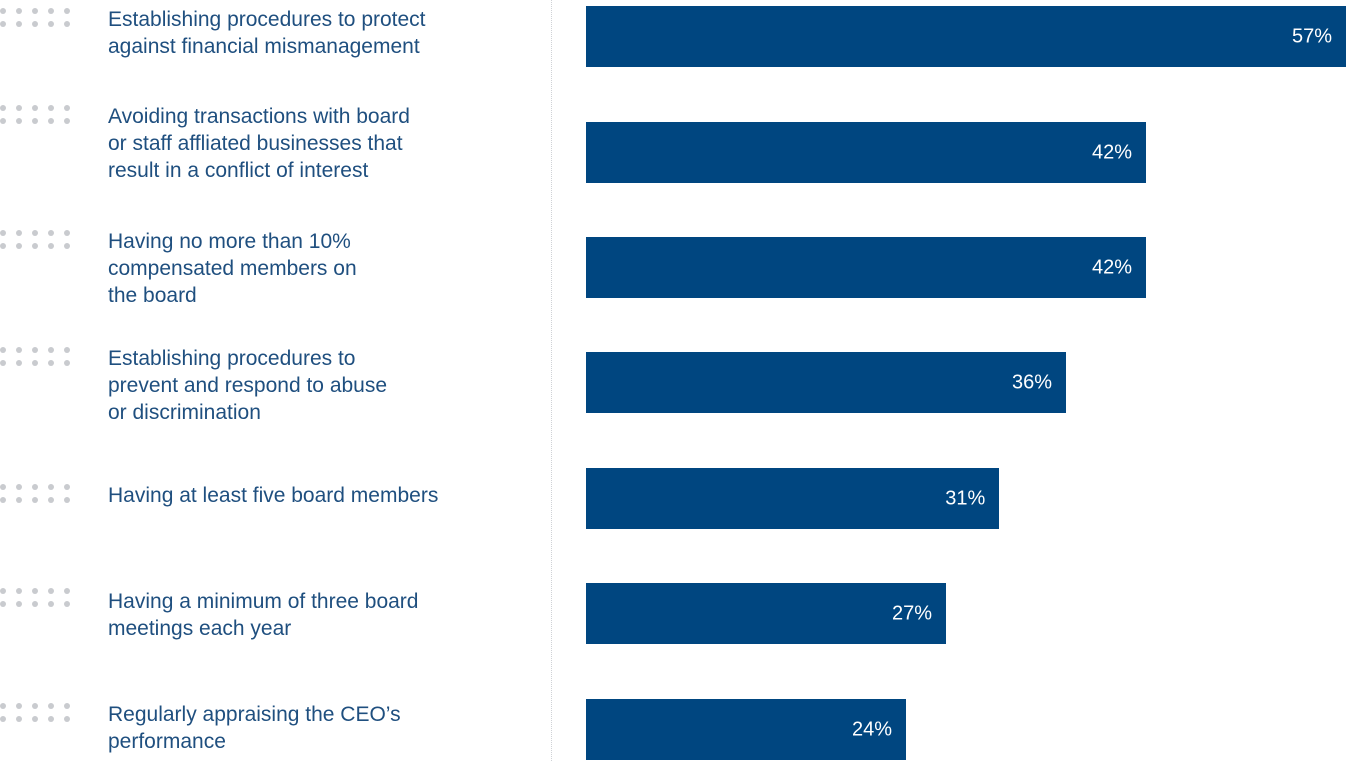  What do you see at coordinates (826, 382) in the screenshot?
I see `bar: 36%` at bounding box center [826, 382].